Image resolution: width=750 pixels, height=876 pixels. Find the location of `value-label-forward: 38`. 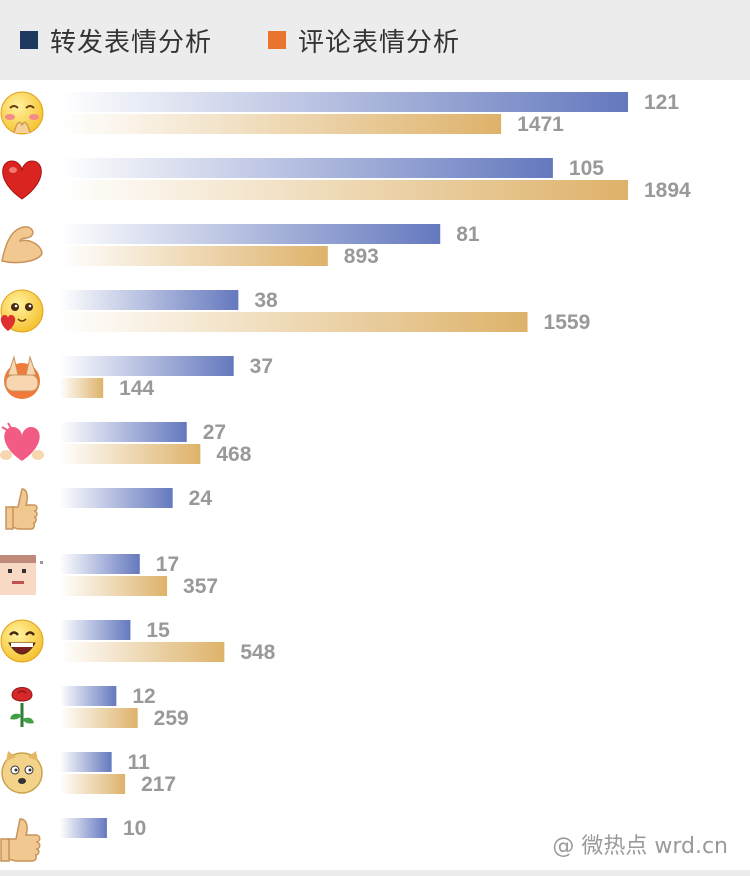

value-label-forward: 38 is located at coordinates (266, 300).